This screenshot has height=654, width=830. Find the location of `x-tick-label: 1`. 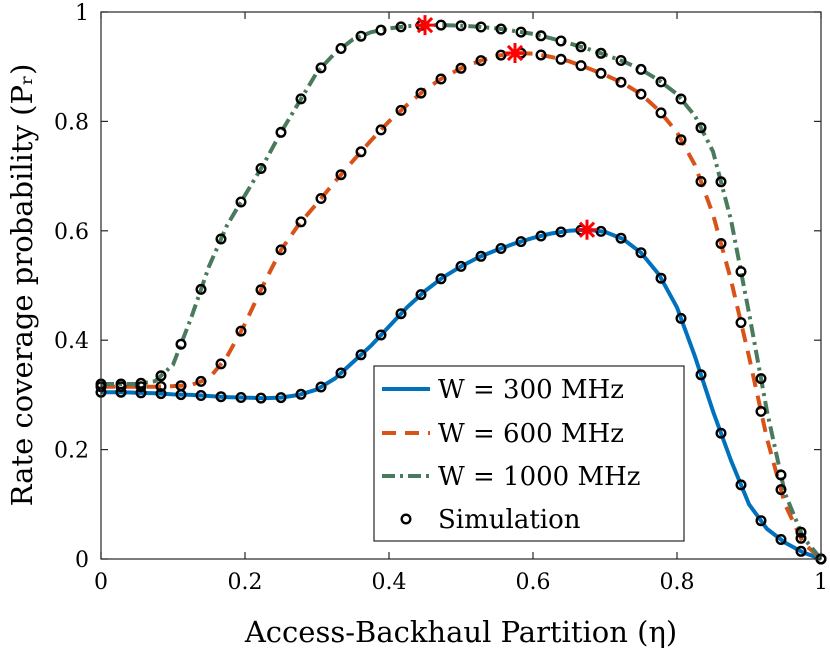

x-tick-label: 1 is located at coordinates (821, 582).